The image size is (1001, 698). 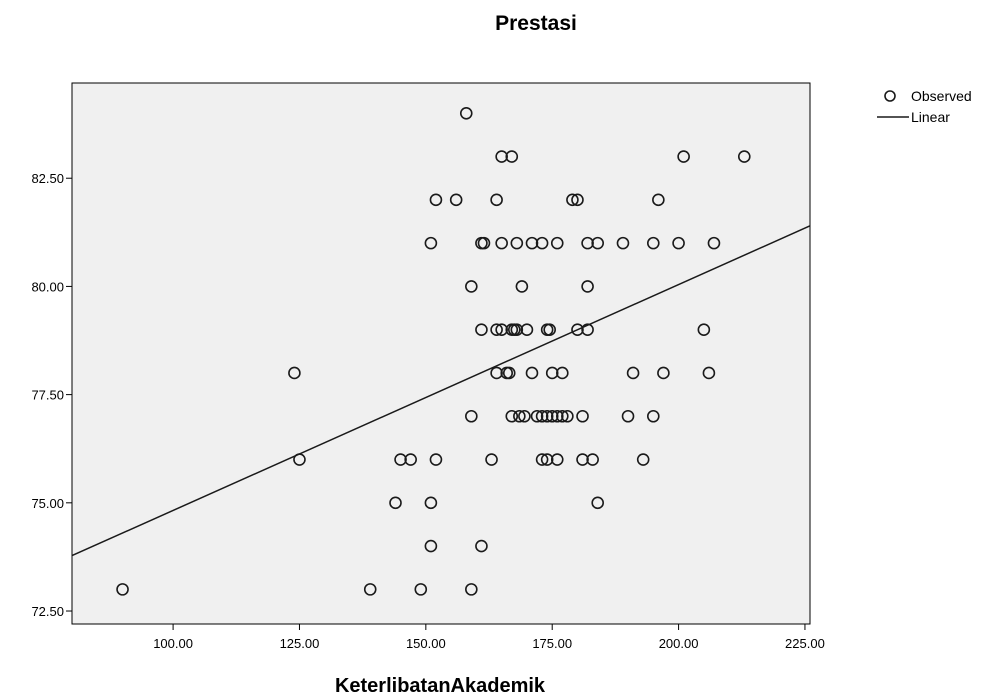 I want to click on x-tick-label: 150.00, so click(x=426, y=643).